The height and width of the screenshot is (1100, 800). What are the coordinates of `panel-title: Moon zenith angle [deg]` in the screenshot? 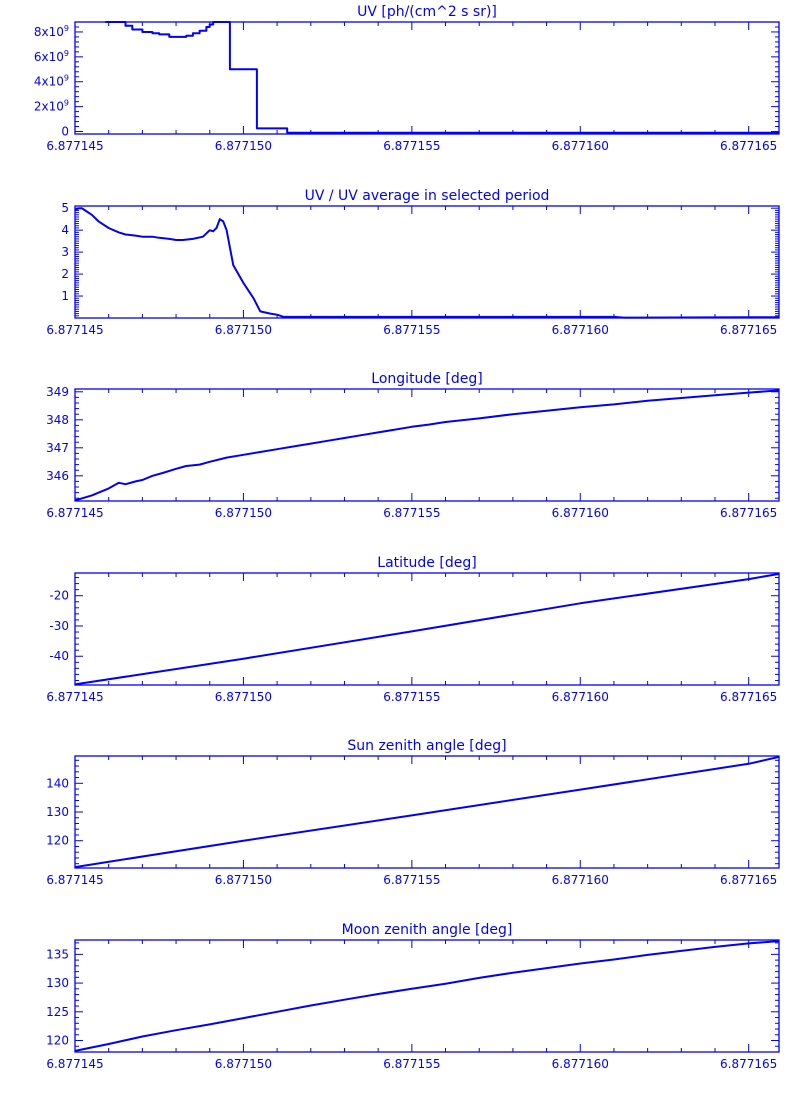 It's located at (427, 930).